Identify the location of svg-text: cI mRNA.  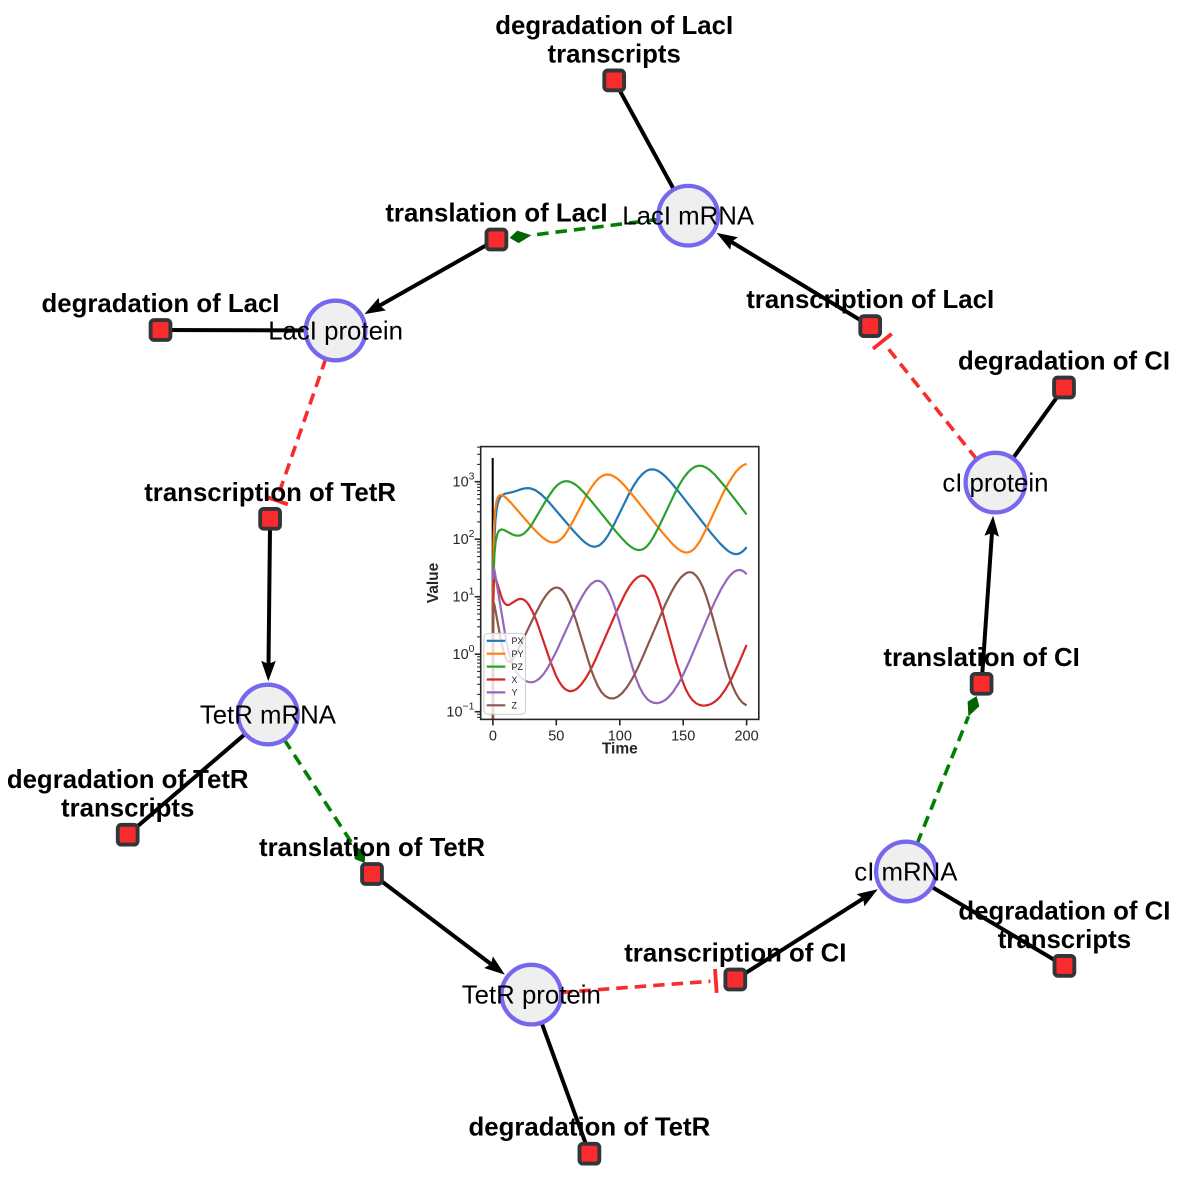
(906, 873).